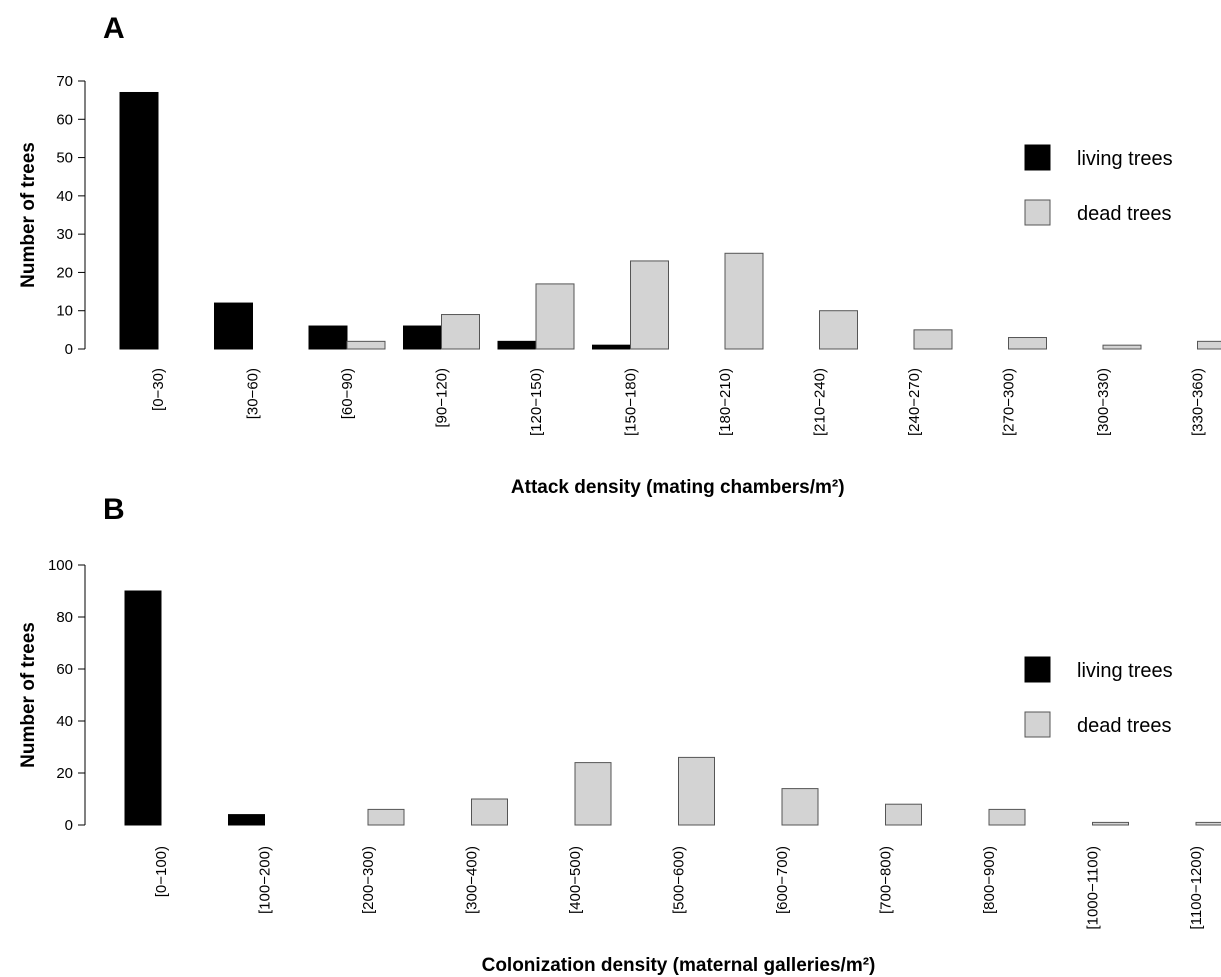 This screenshot has width=1221, height=977. What do you see at coordinates (1103, 402) in the screenshot?
I see `chart-a-x-category-label: [300−330)` at bounding box center [1103, 402].